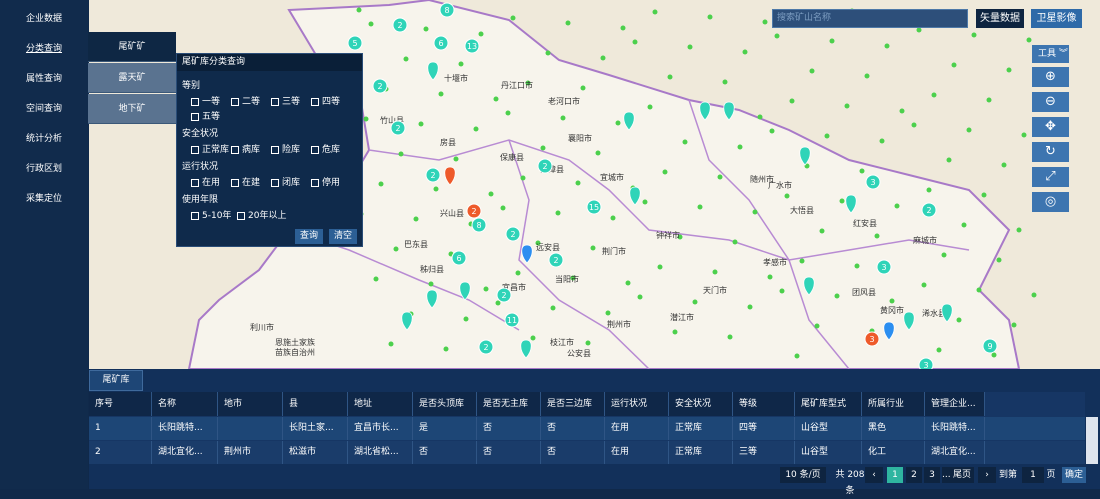 This screenshot has width=1100, height=499. What do you see at coordinates (245, 100) in the screenshot?
I see `checkbox-option: 二等` at bounding box center [245, 100].